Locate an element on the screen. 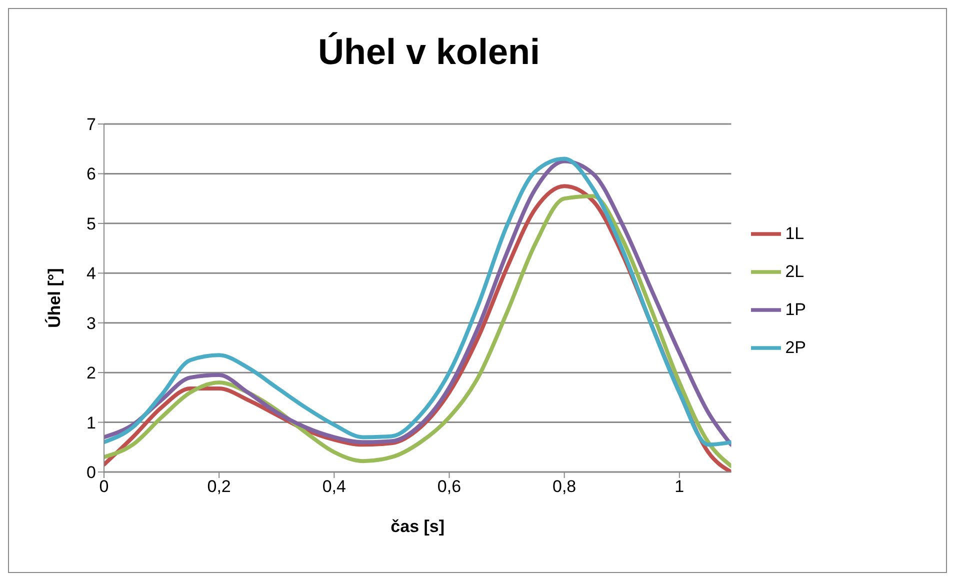 The height and width of the screenshot is (581, 955). y-tick-label: 5 is located at coordinates (91, 224).